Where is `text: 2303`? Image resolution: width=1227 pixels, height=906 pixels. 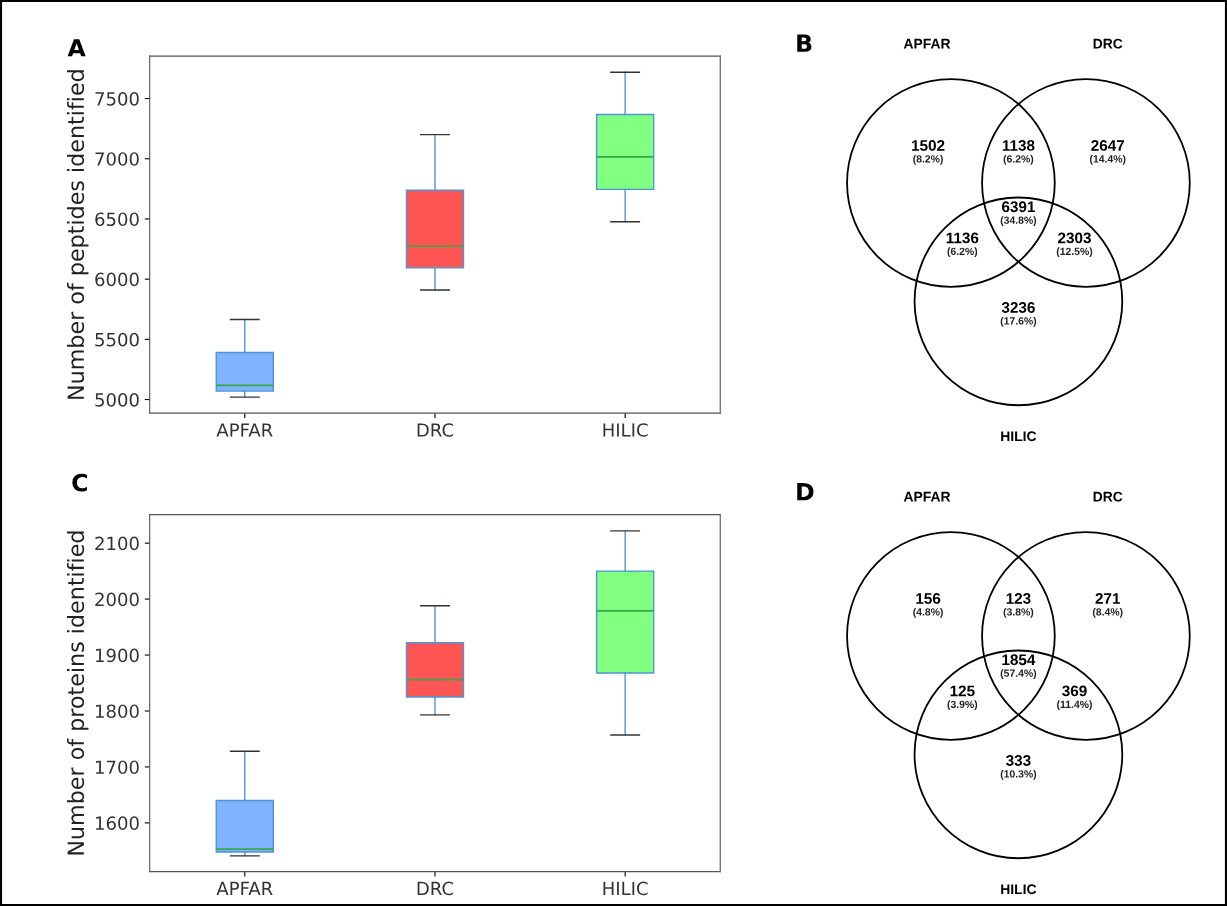 text: 2303 is located at coordinates (1074, 238).